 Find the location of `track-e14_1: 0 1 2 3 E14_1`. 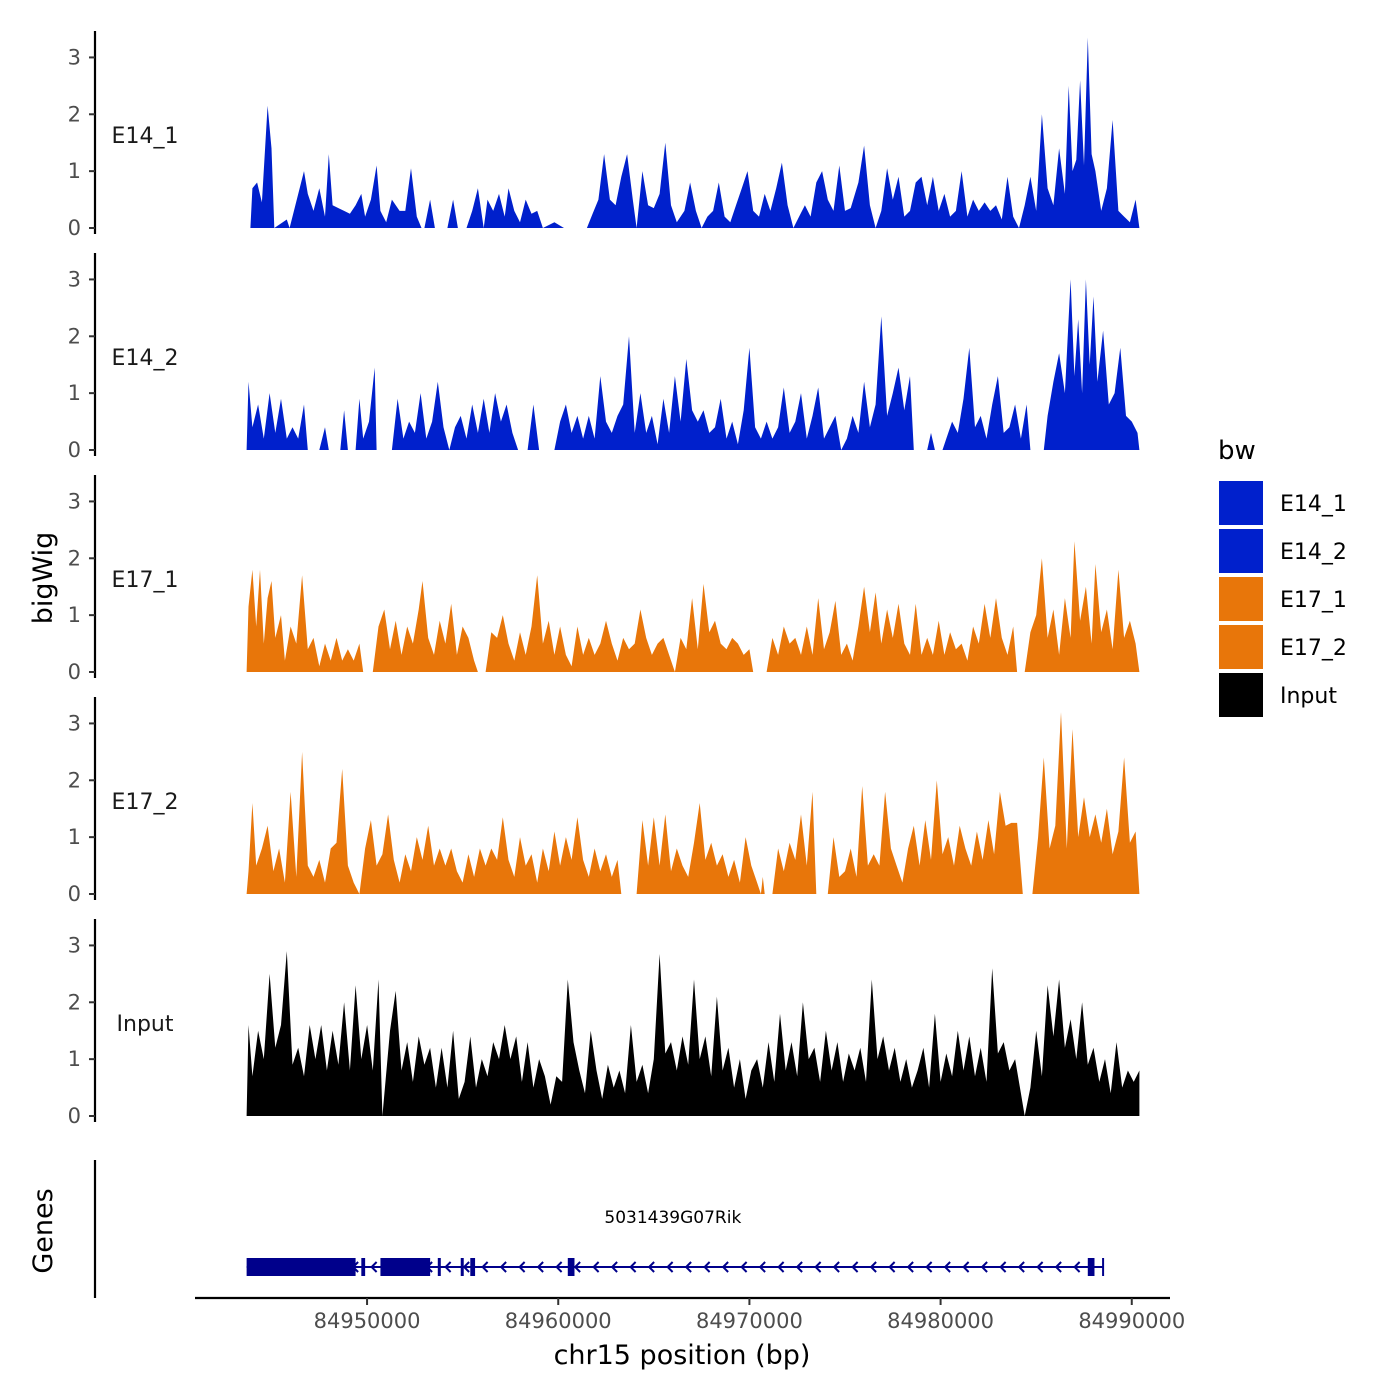

track-e14_1: 0 1 2 3 E14_1 is located at coordinates (604, 135).